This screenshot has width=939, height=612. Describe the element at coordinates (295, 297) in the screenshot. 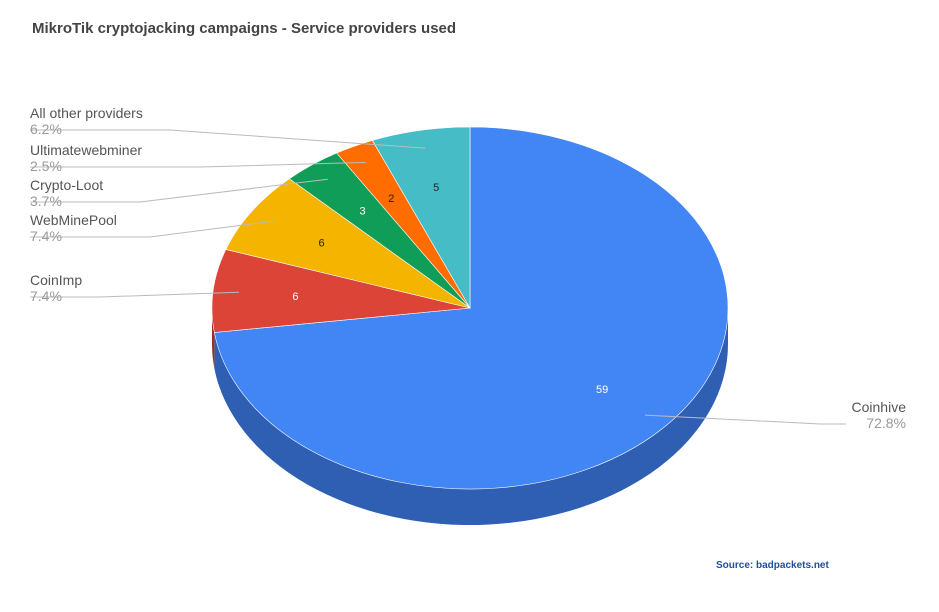

I see `value-label-coinimp: 6` at that location.